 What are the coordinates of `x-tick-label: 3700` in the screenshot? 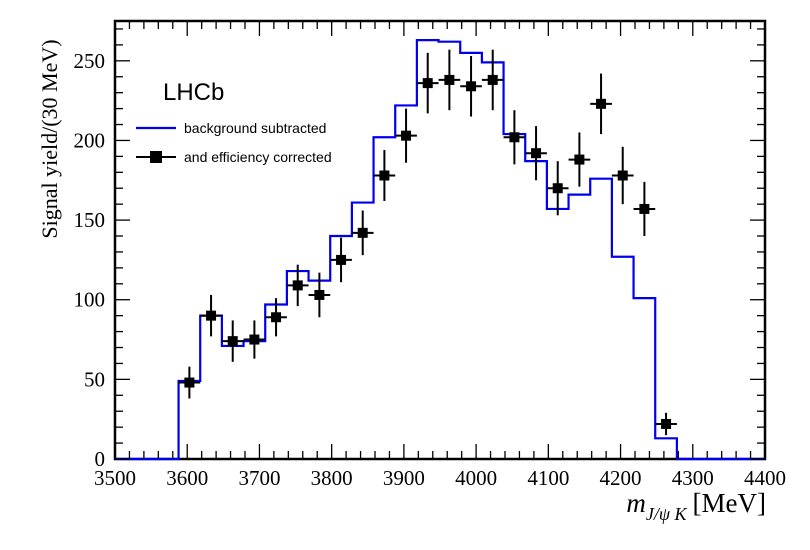 It's located at (259, 478).